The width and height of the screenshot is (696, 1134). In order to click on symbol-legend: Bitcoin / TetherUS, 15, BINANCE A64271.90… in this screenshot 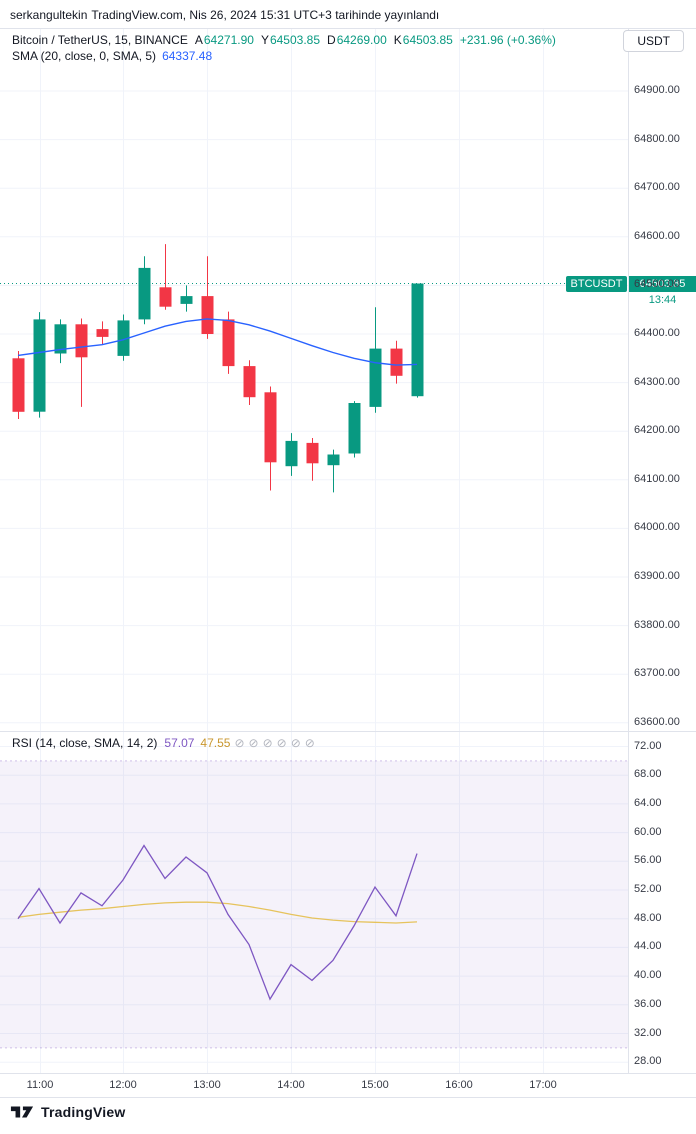, I will do `click(284, 40)`.